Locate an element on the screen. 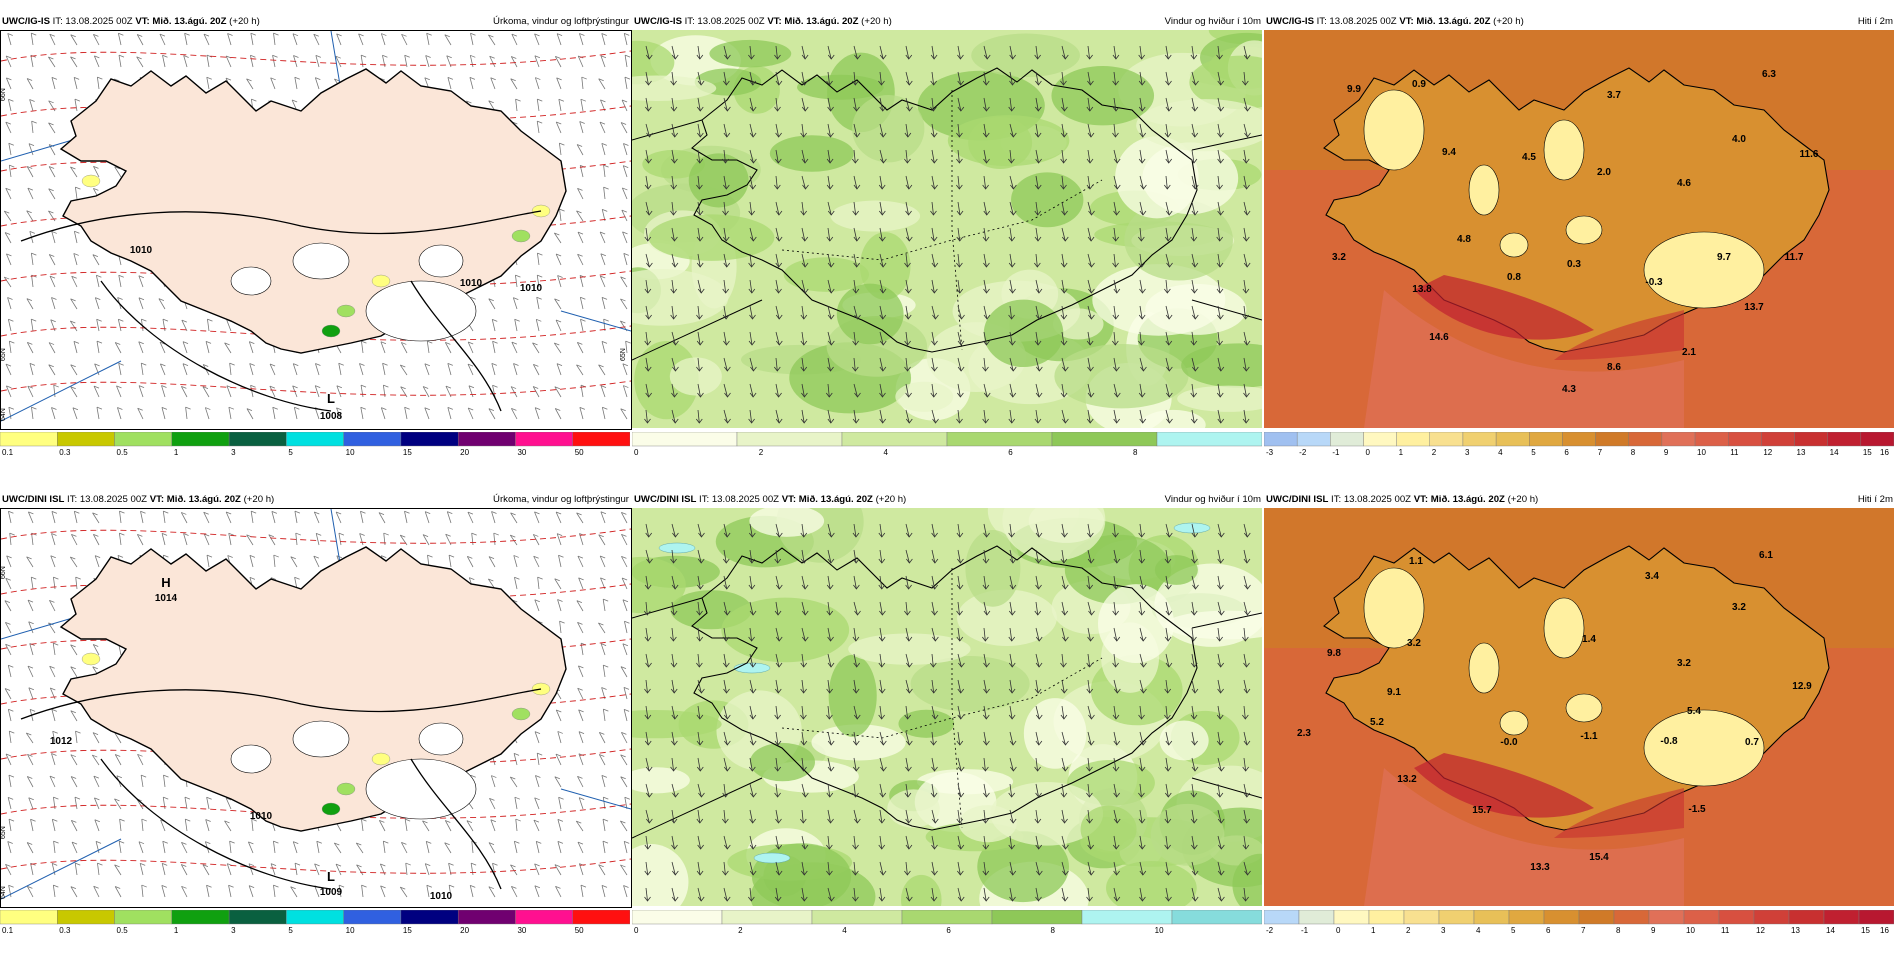  temperature-value: 4.8 is located at coordinates (1464, 239).